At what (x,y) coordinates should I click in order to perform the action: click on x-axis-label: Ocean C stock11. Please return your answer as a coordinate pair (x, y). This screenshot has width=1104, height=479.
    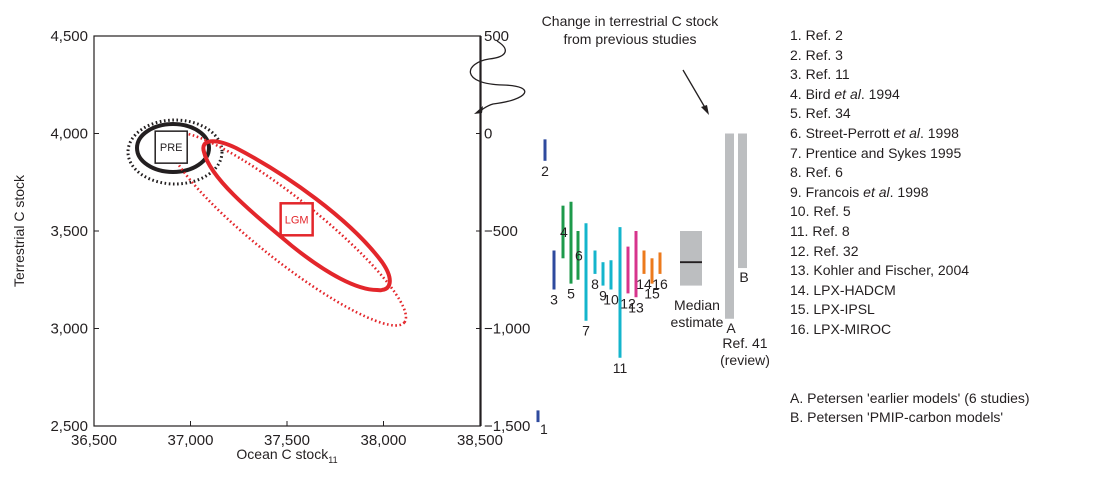
    Looking at the image, I should click on (286, 455).